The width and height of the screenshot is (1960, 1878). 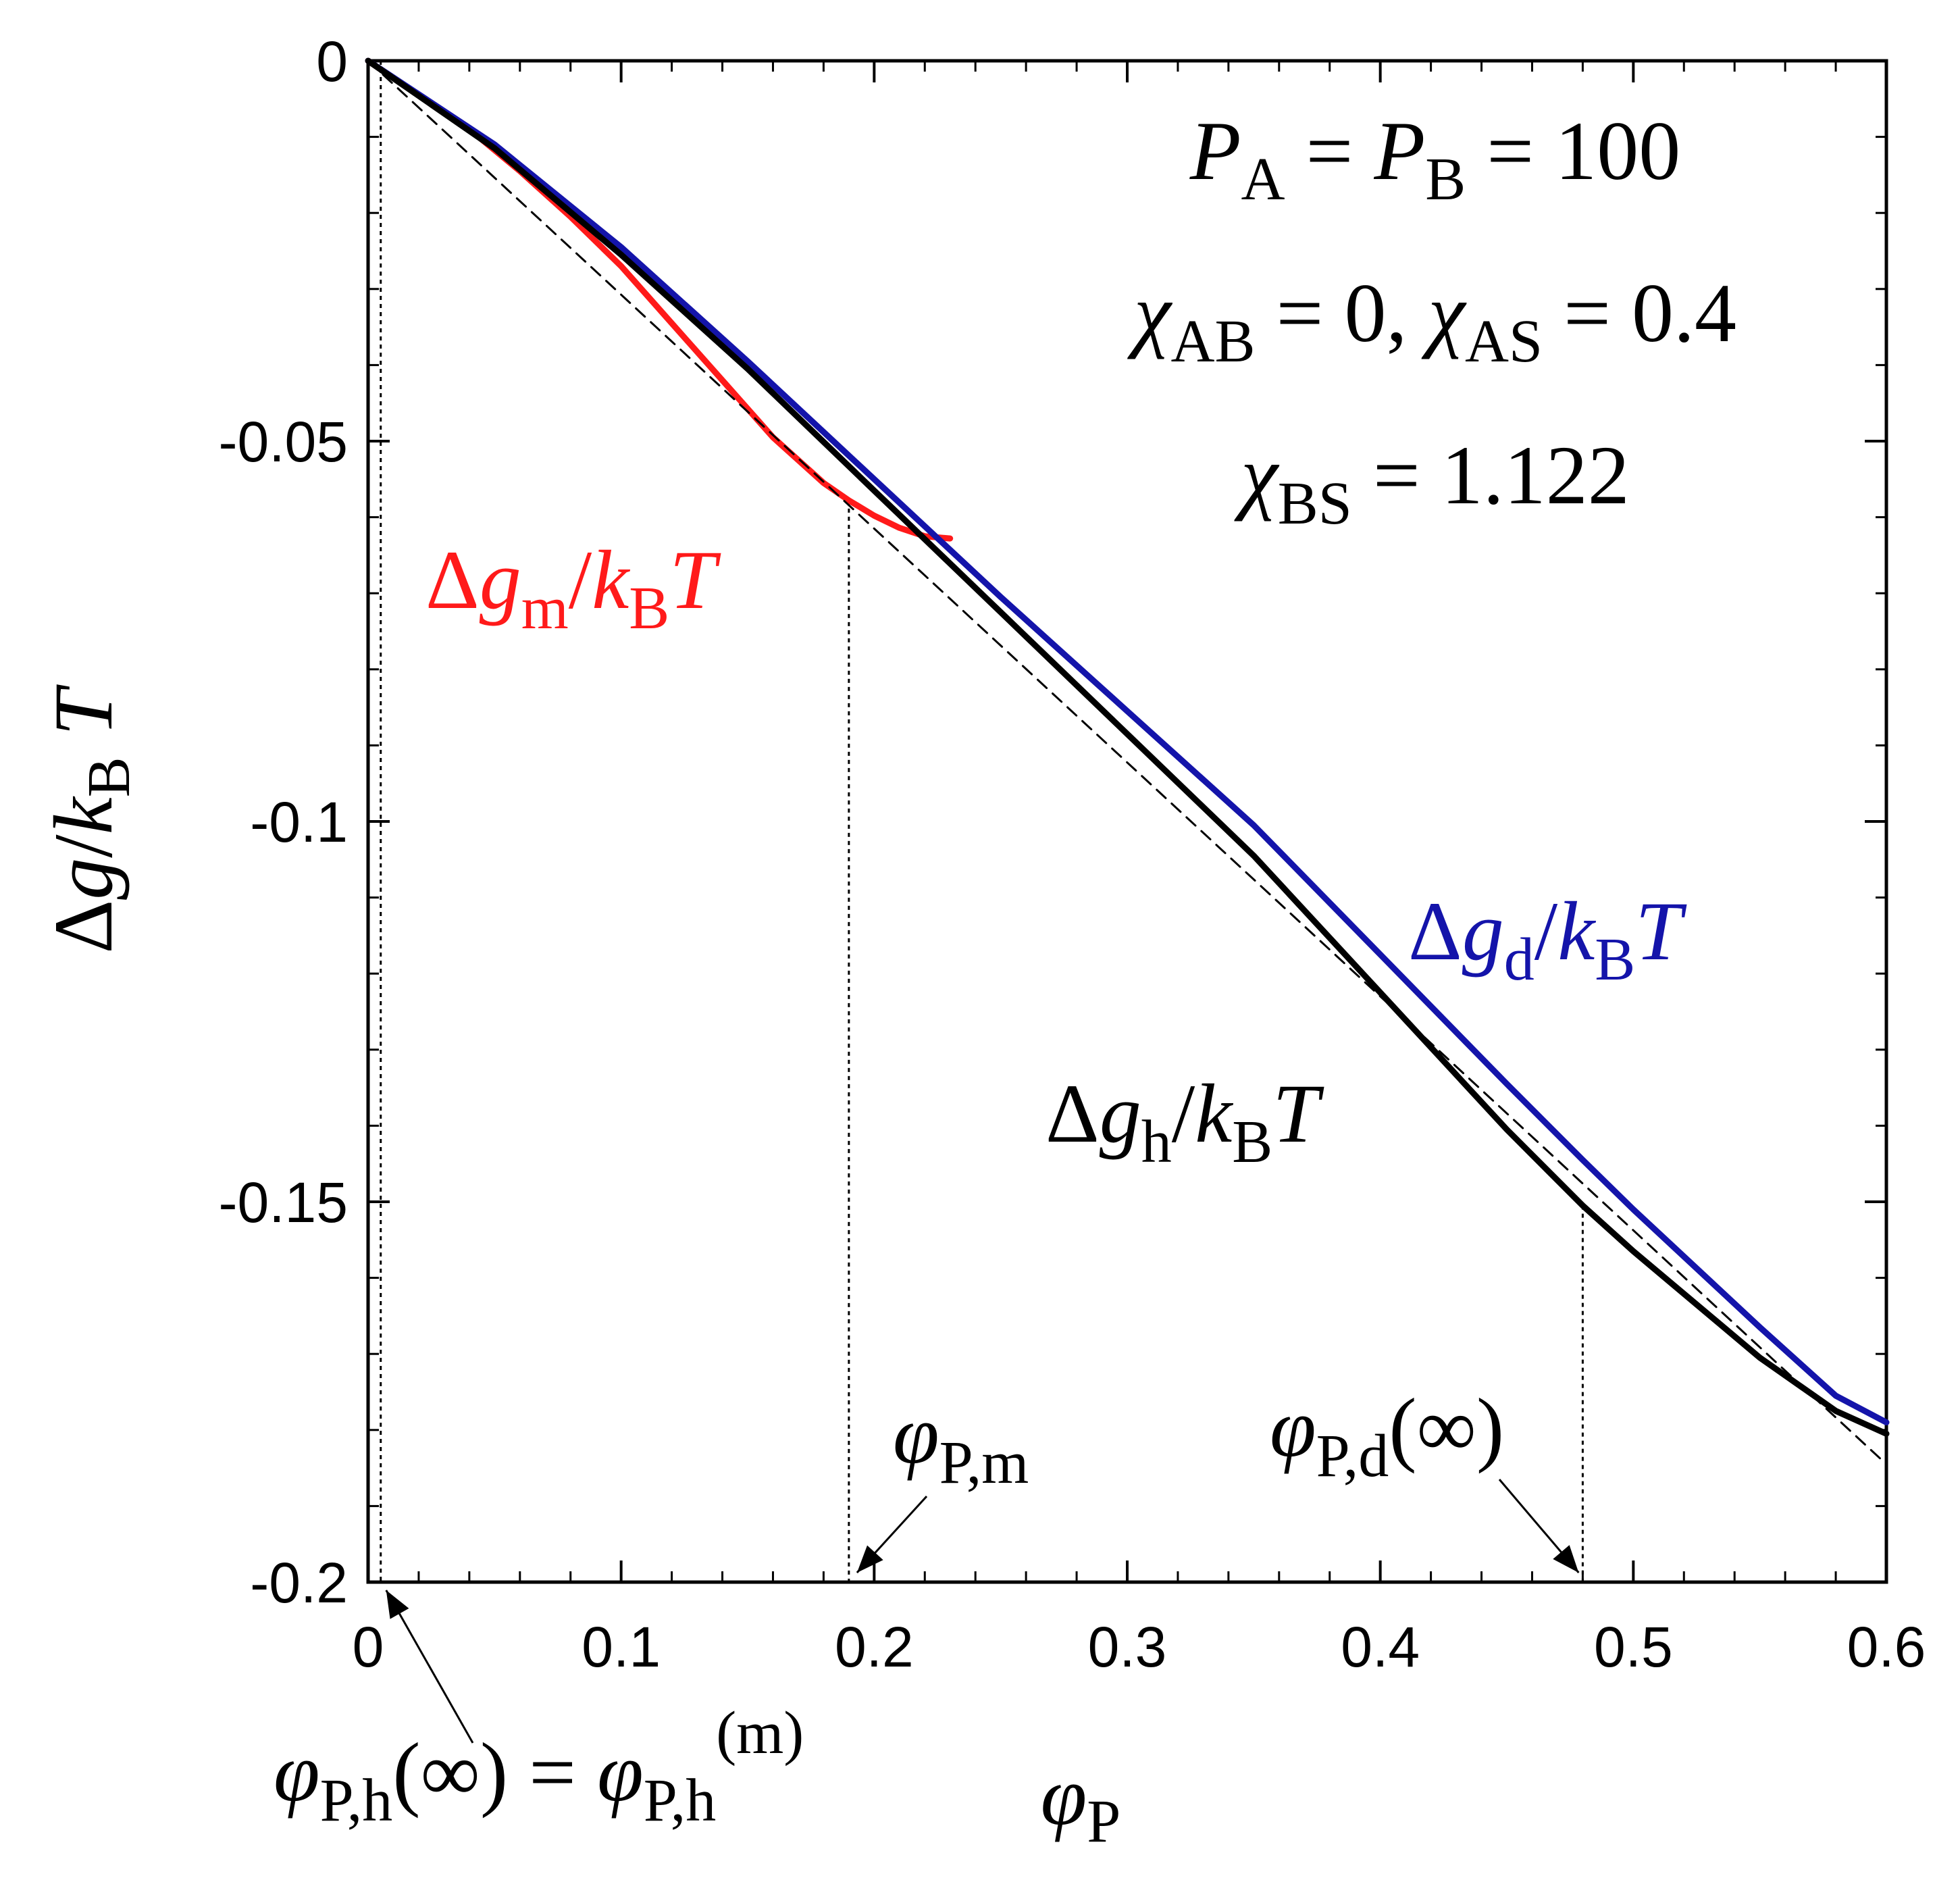 What do you see at coordinates (299, 1583) in the screenshot?
I see `y-tick-label: -0.2` at bounding box center [299, 1583].